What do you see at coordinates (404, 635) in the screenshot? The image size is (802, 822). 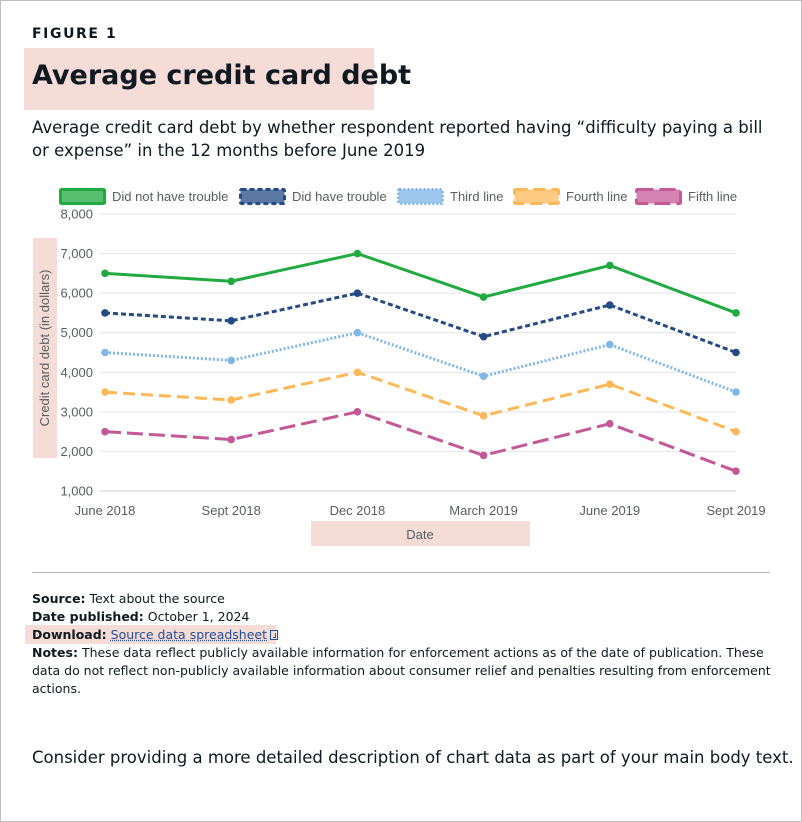 I see `download-row: Download: Source data spreadsheet` at bounding box center [404, 635].